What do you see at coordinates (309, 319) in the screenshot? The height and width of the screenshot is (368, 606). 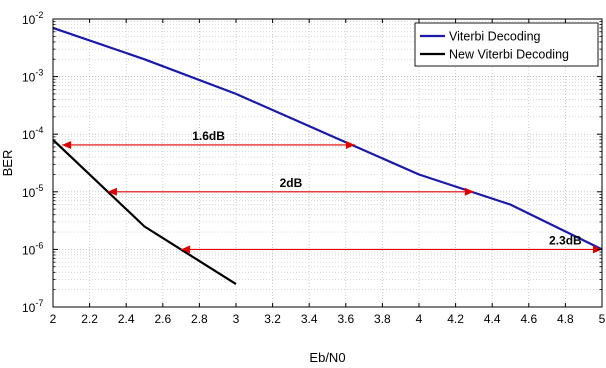 I see `x-tick-label: 3.4` at bounding box center [309, 319].